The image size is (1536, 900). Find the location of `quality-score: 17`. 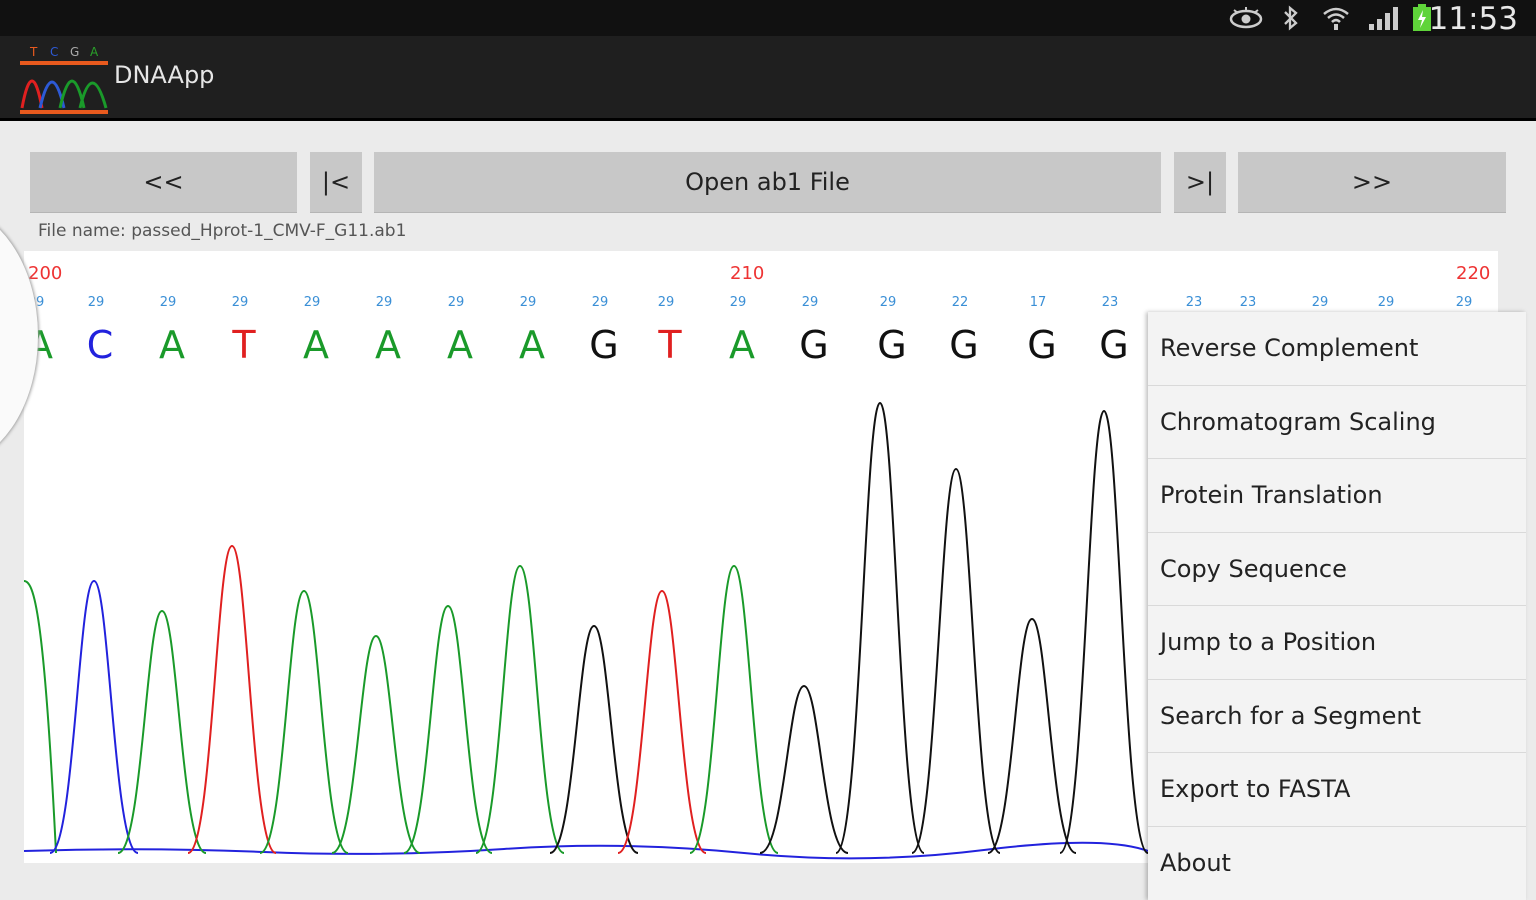

quality-score: 17 is located at coordinates (1038, 302).